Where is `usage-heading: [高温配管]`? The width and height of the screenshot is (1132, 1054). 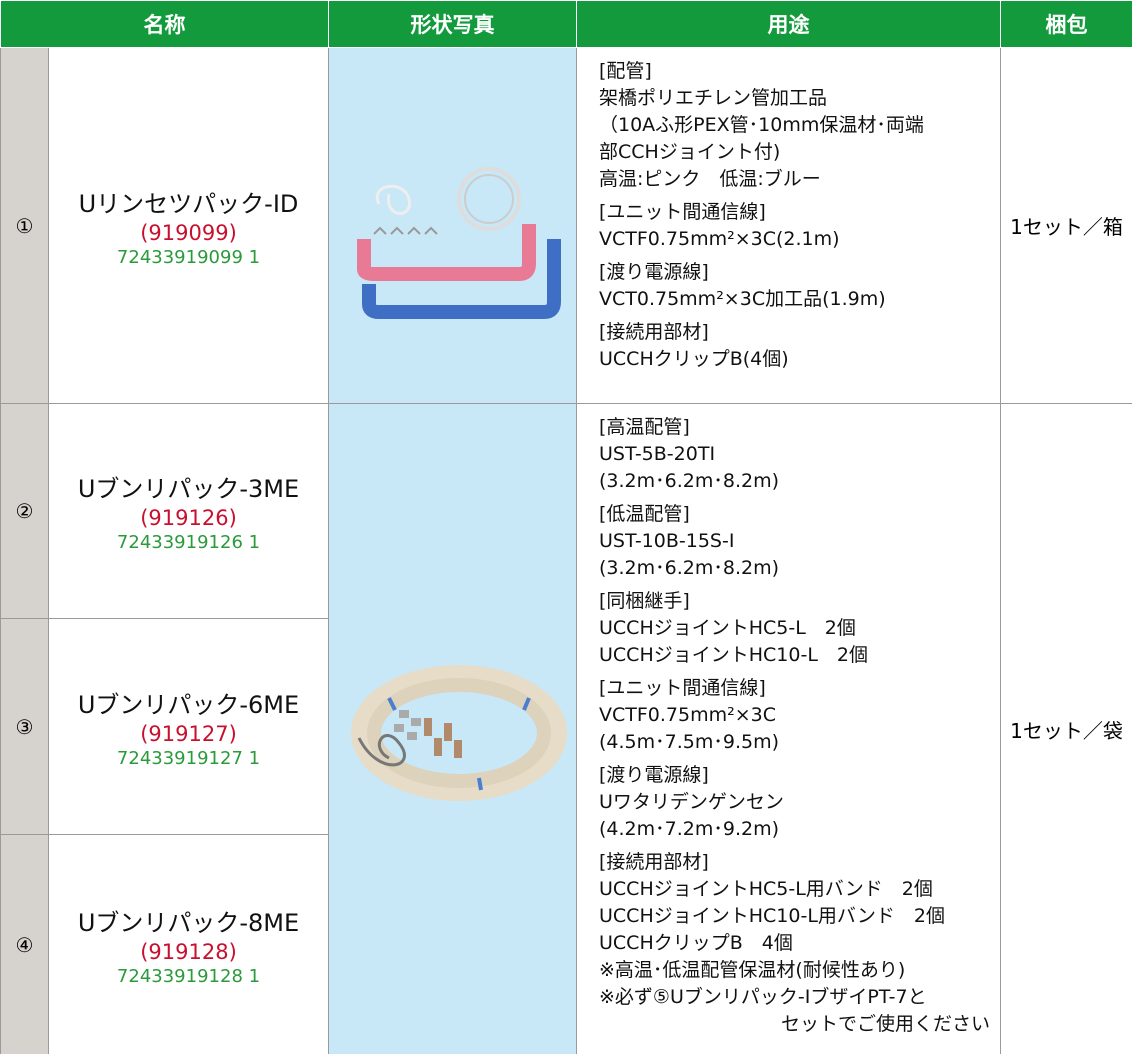
usage-heading: [高温配管] is located at coordinates (644, 427).